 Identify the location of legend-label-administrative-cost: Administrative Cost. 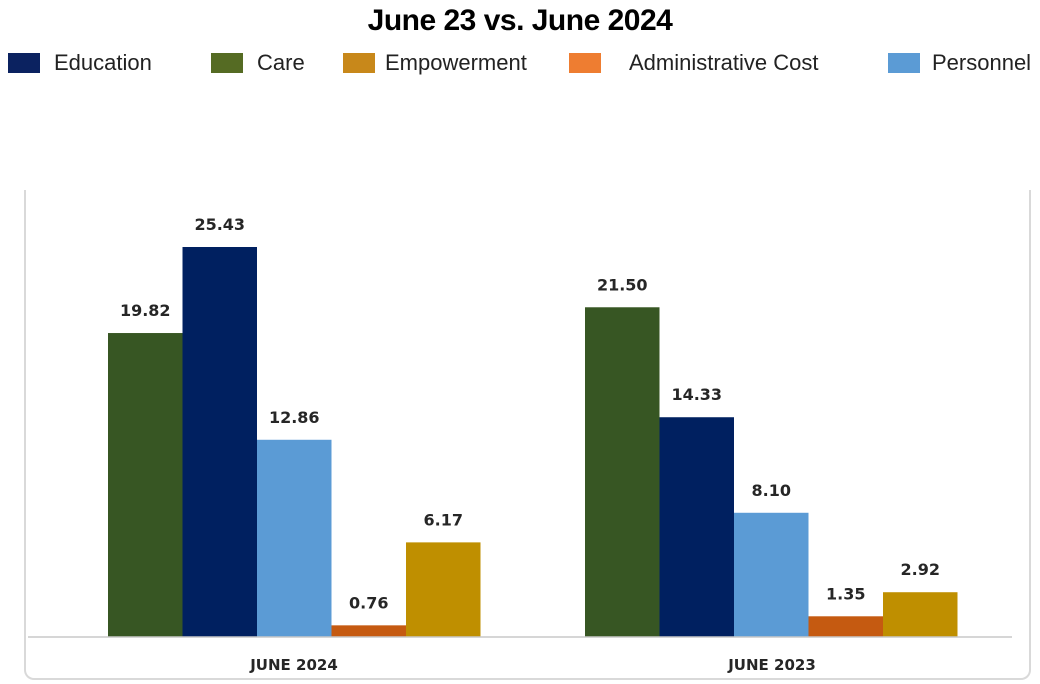
(724, 62).